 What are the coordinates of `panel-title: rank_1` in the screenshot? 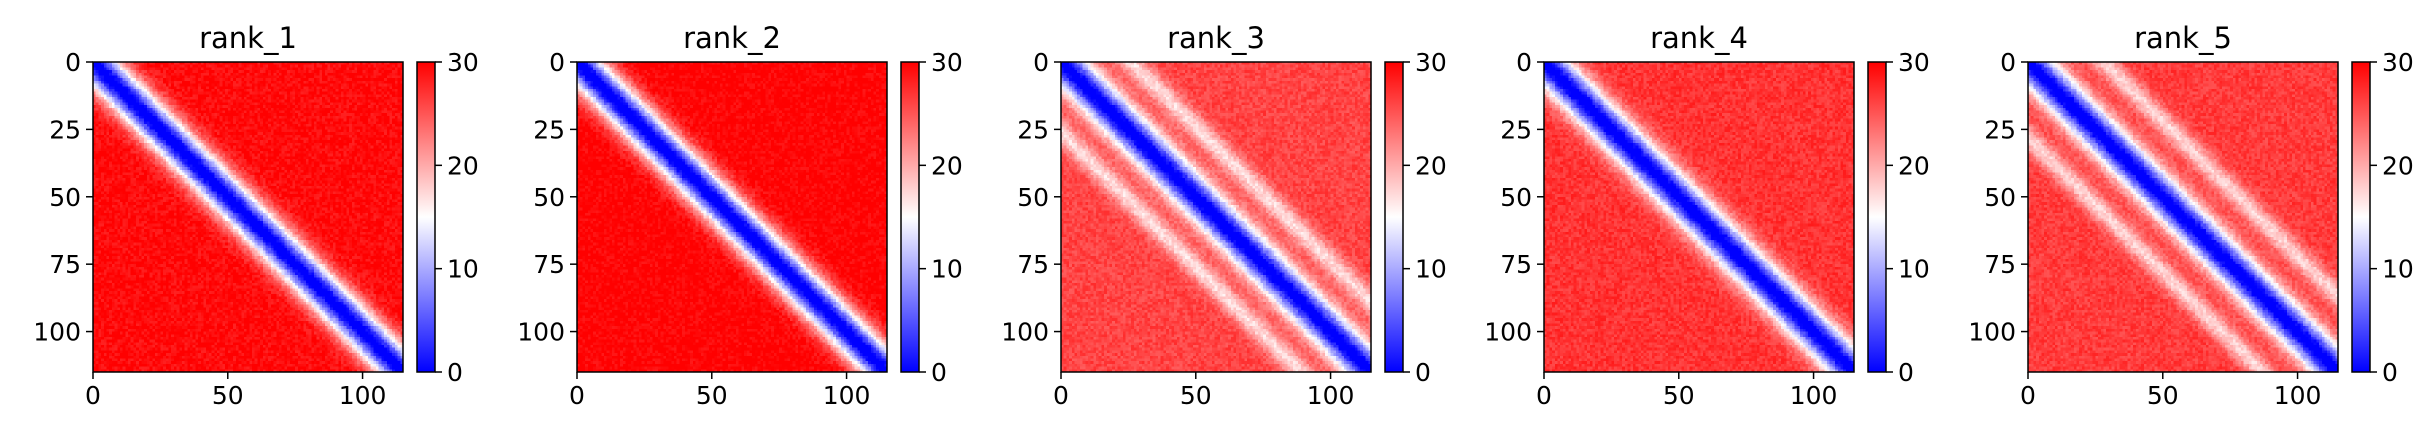 It's located at (248, 38).